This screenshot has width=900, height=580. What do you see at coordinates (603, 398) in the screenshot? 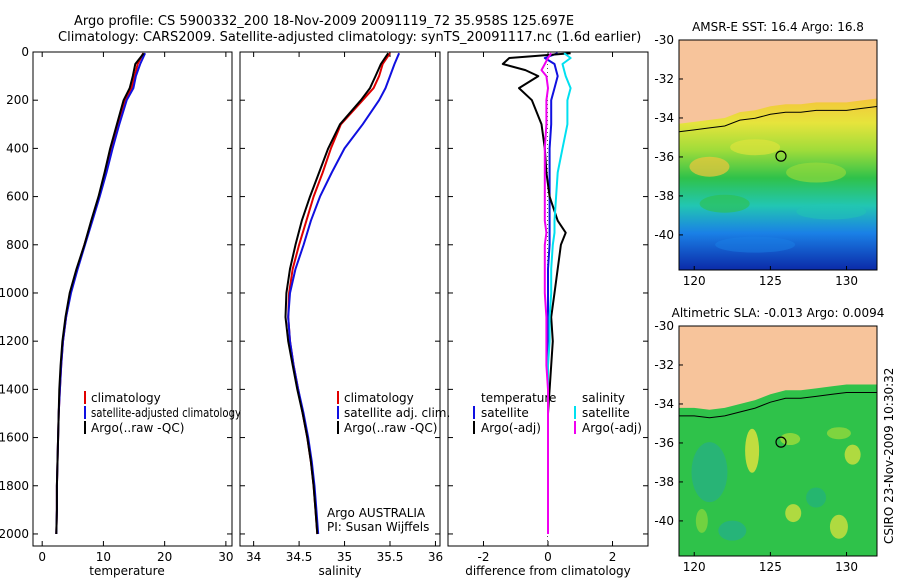
I see `legend-header-salinity: salinity` at bounding box center [603, 398].